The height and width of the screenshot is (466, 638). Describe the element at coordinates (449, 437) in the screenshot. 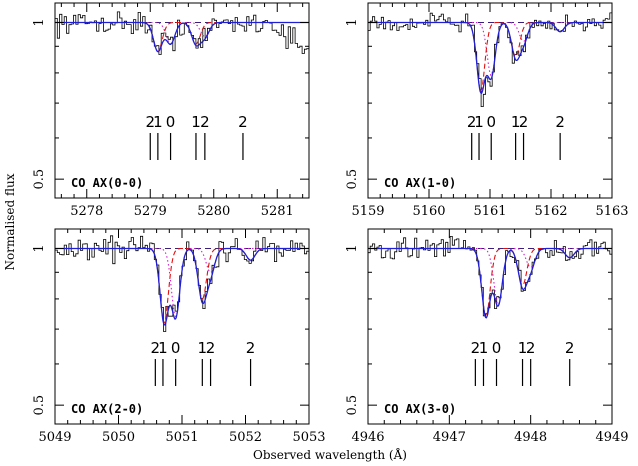

I see `x-tick-label: 4947` at that location.